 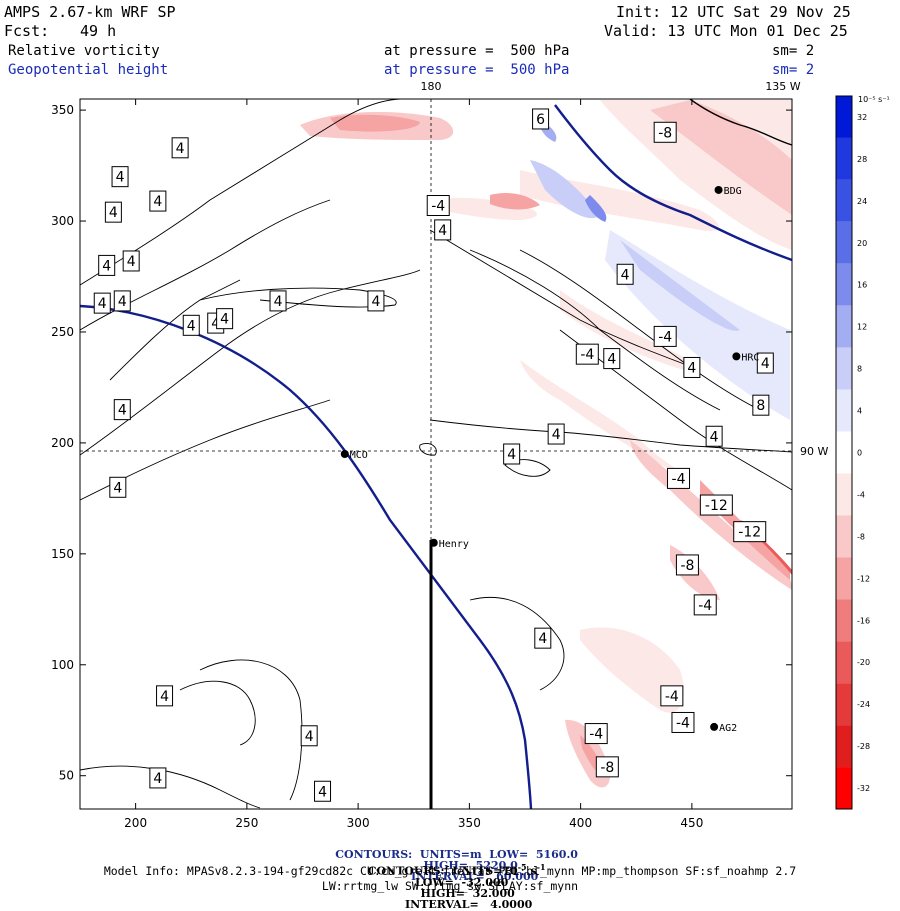 What do you see at coordinates (863, 746) in the screenshot?
I see `colorbar-tick-label: -28` at bounding box center [863, 746].